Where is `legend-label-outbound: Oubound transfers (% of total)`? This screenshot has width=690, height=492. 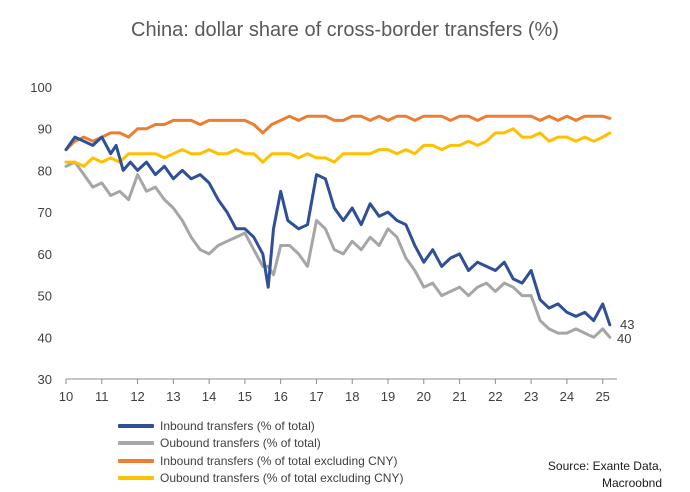
legend-label-outbound: Oubound transfers (% of total) is located at coordinates (240, 443).